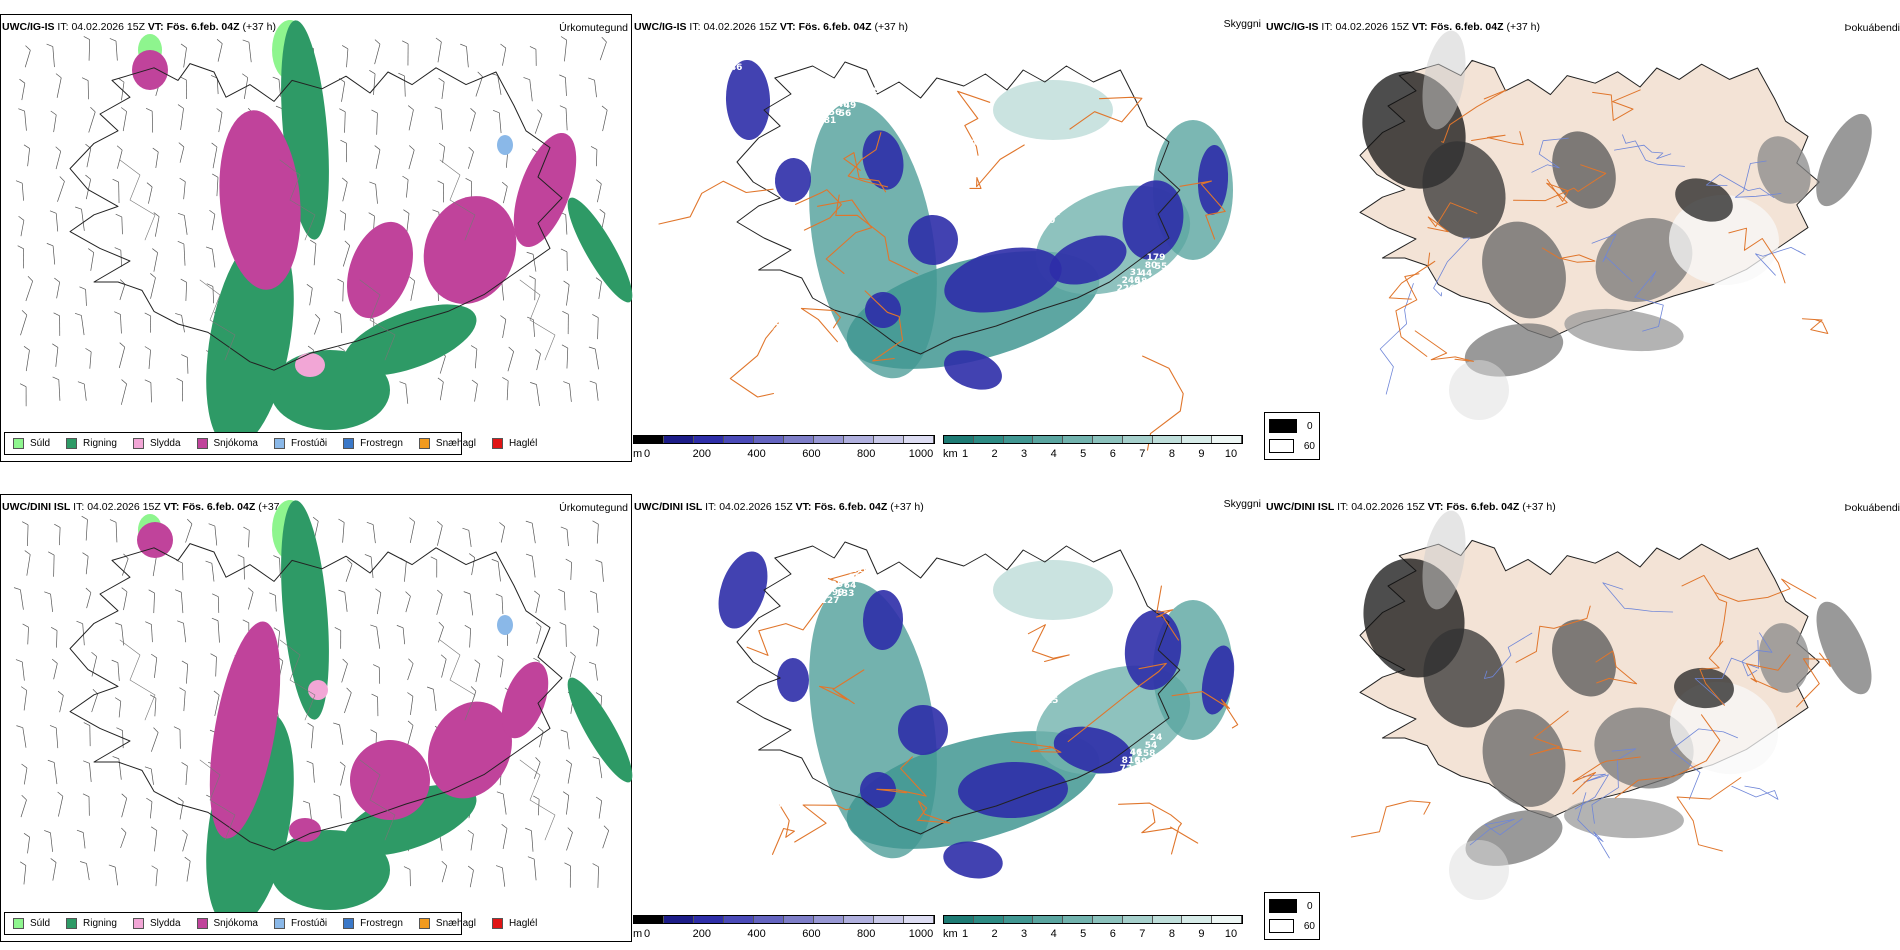 This screenshot has width=1900, height=950. What do you see at coordinates (773, 808) in the screenshot?
I see `vis-value-label: 127` at bounding box center [773, 808].